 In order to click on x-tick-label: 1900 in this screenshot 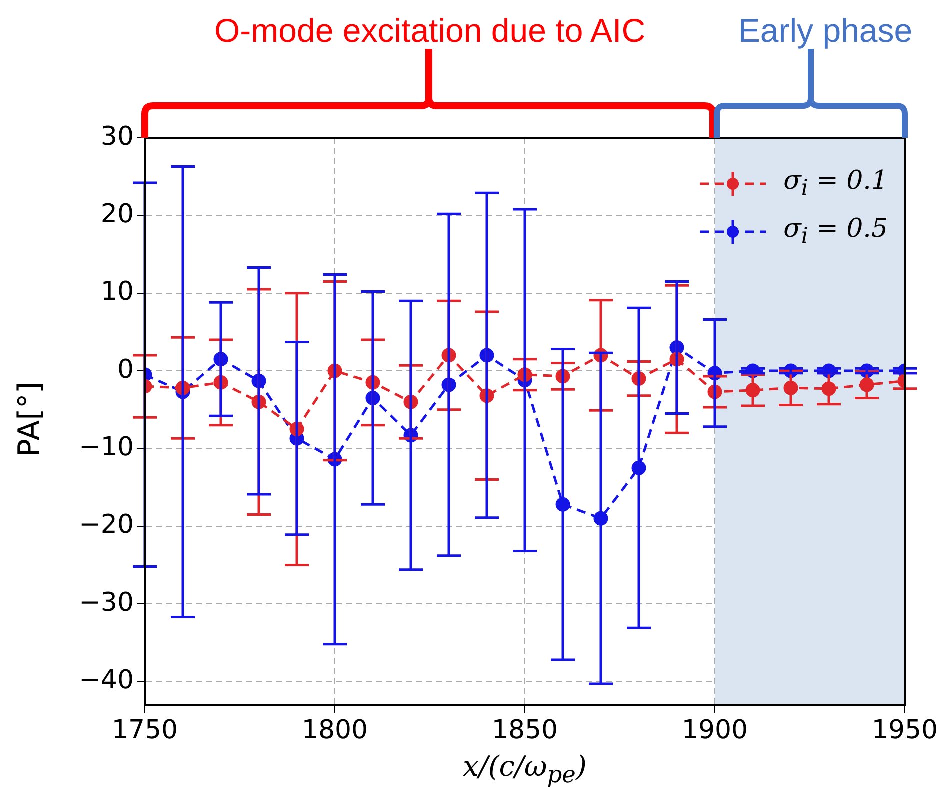, I will do `click(715, 730)`.